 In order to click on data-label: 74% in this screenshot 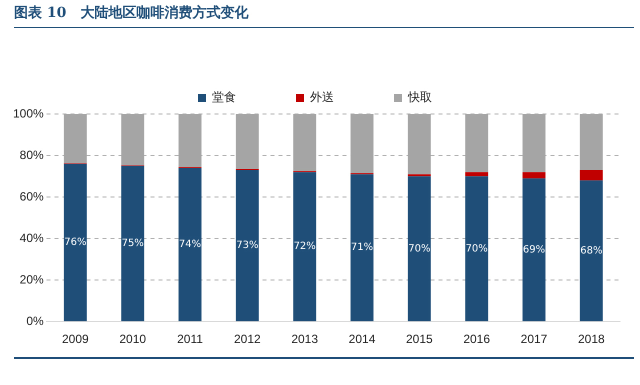, I will do `click(190, 244)`.